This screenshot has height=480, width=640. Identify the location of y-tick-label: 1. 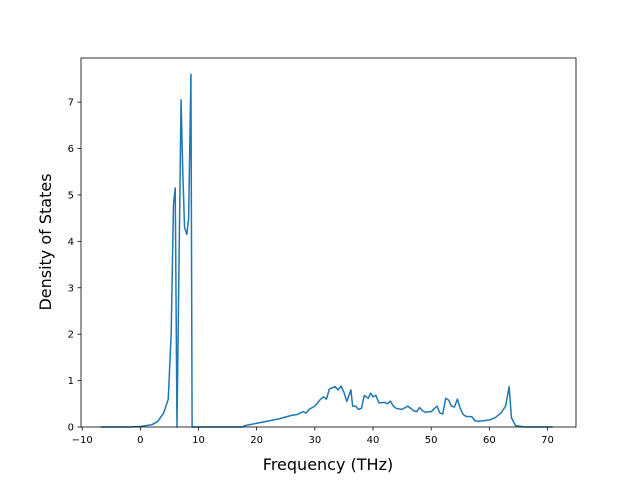
(71, 381).